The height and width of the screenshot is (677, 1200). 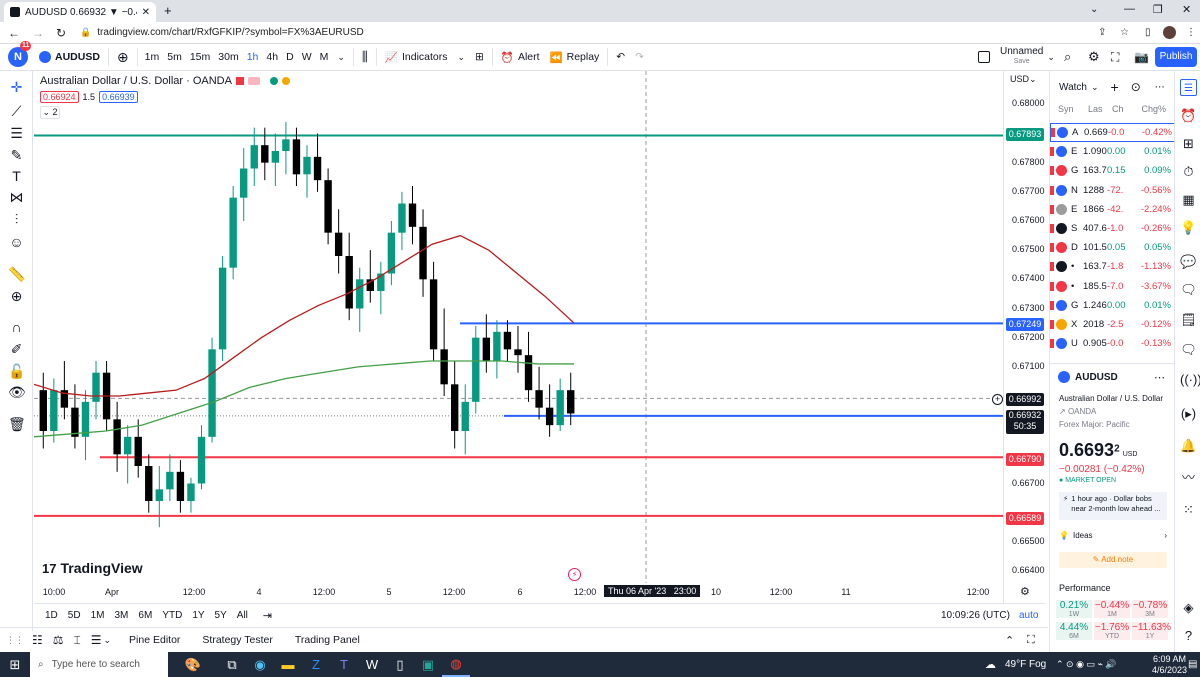 What do you see at coordinates (1188, 115) in the screenshot?
I see `alerts-clock-icon: ⏰` at bounding box center [1188, 115].